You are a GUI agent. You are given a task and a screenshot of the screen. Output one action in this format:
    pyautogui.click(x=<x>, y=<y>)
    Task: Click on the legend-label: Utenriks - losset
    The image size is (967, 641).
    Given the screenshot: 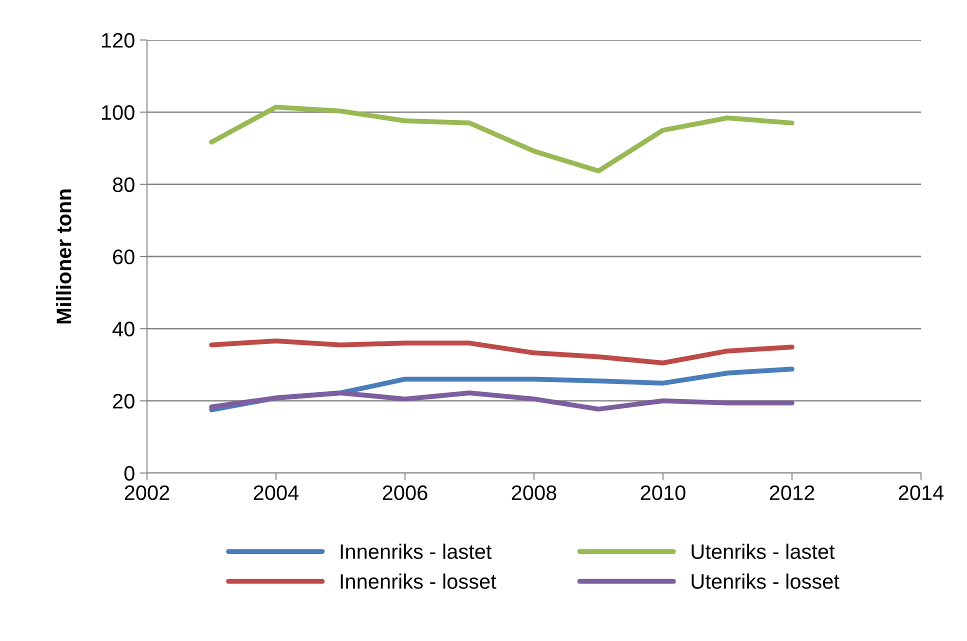 What is the action you would take?
    pyautogui.click(x=766, y=581)
    